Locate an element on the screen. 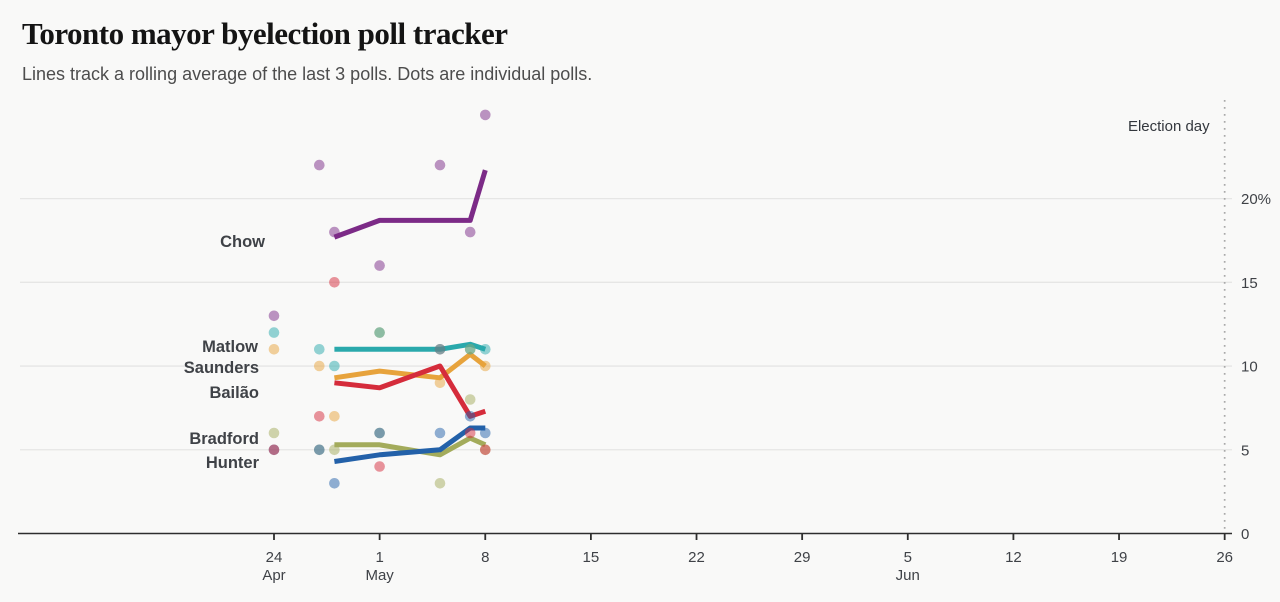 Image resolution: width=1280 pixels, height=602 pixels. x-axis-month-label: Jun is located at coordinates (908, 575).